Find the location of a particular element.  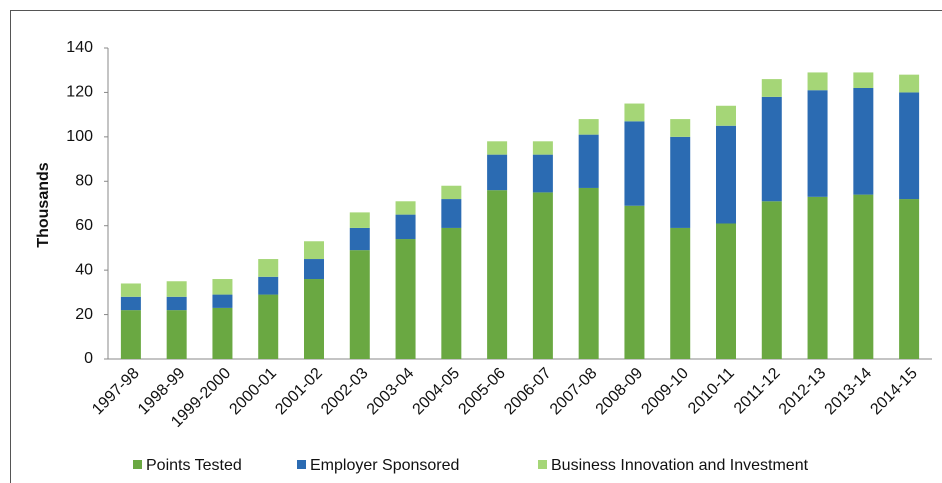

x-tick-label: 2001-02 is located at coordinates (299, 392).